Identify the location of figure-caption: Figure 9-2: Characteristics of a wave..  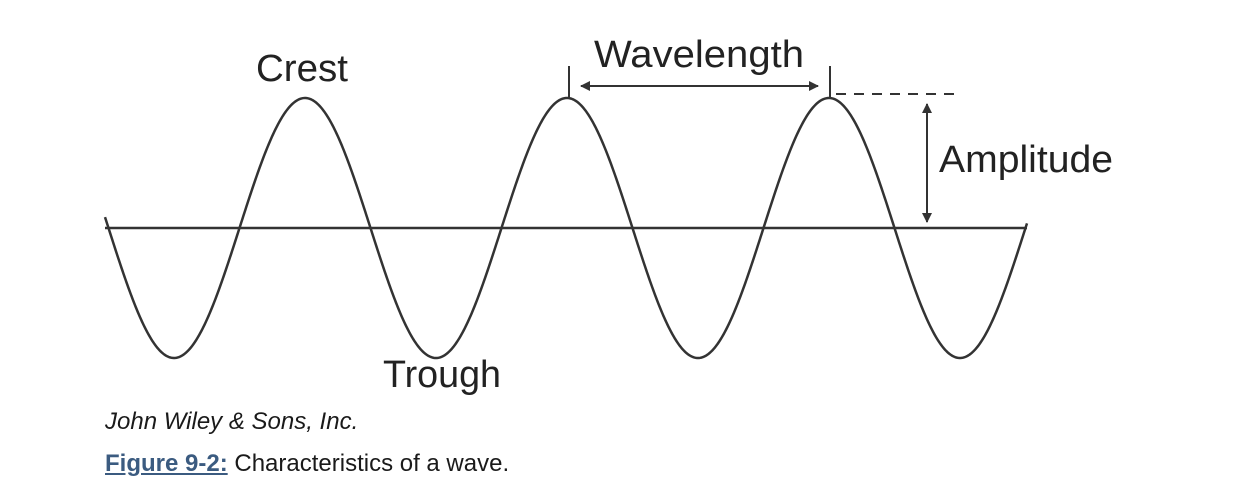
(307, 464).